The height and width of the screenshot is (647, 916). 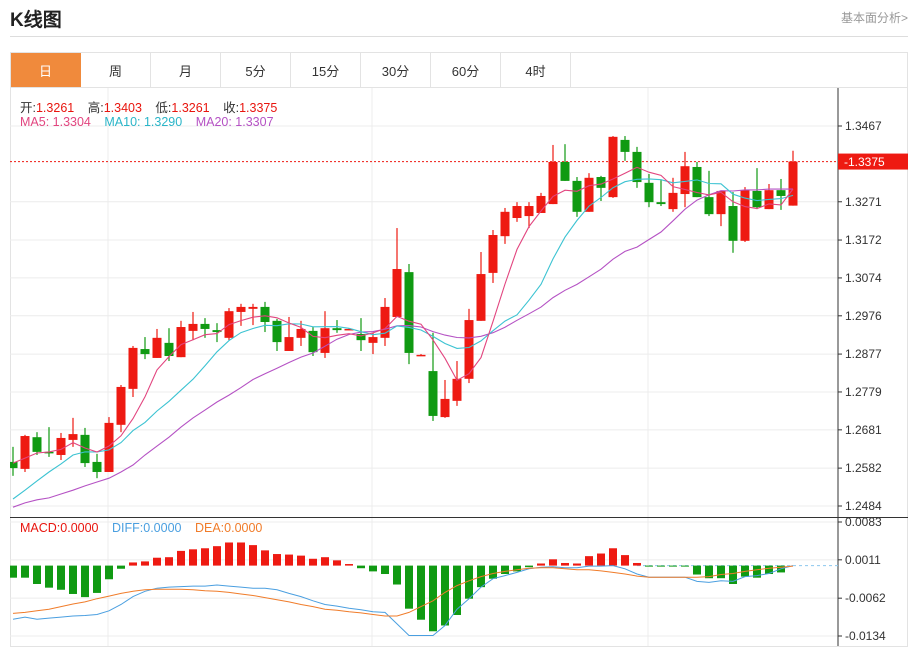 What do you see at coordinates (863, 202) in the screenshot?
I see `price-tick-label: 1.3271` at bounding box center [863, 202].